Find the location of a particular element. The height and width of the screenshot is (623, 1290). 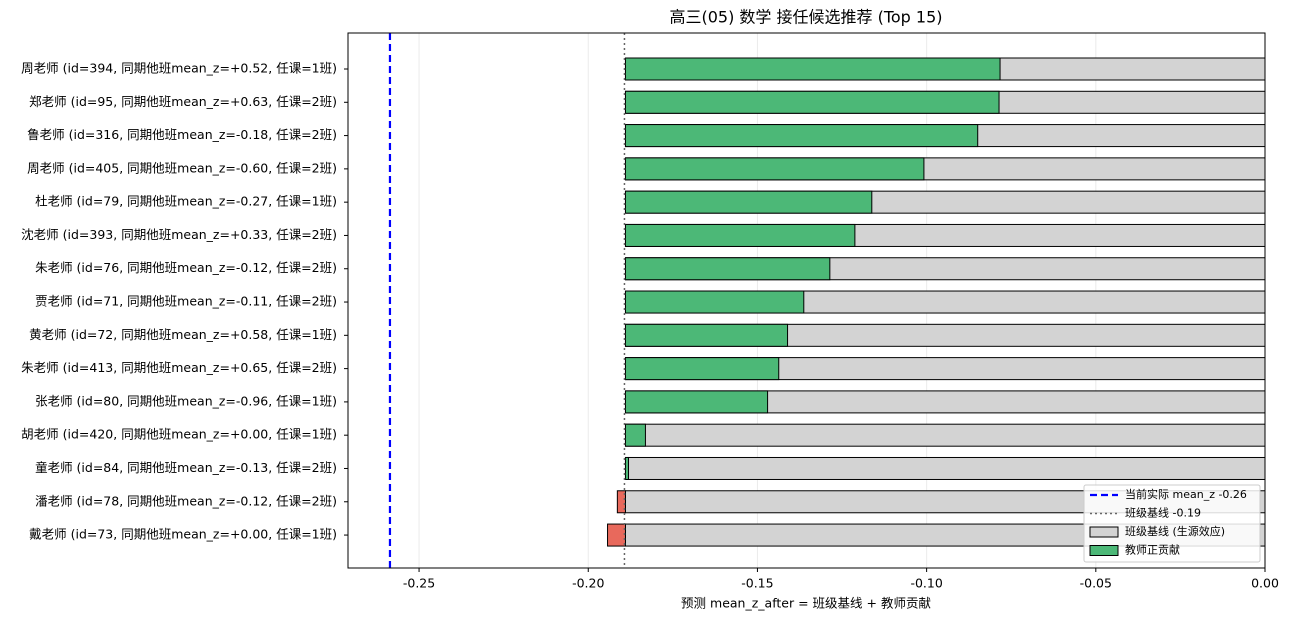

legend-label: 班级基线 -0.19 is located at coordinates (1163, 513).